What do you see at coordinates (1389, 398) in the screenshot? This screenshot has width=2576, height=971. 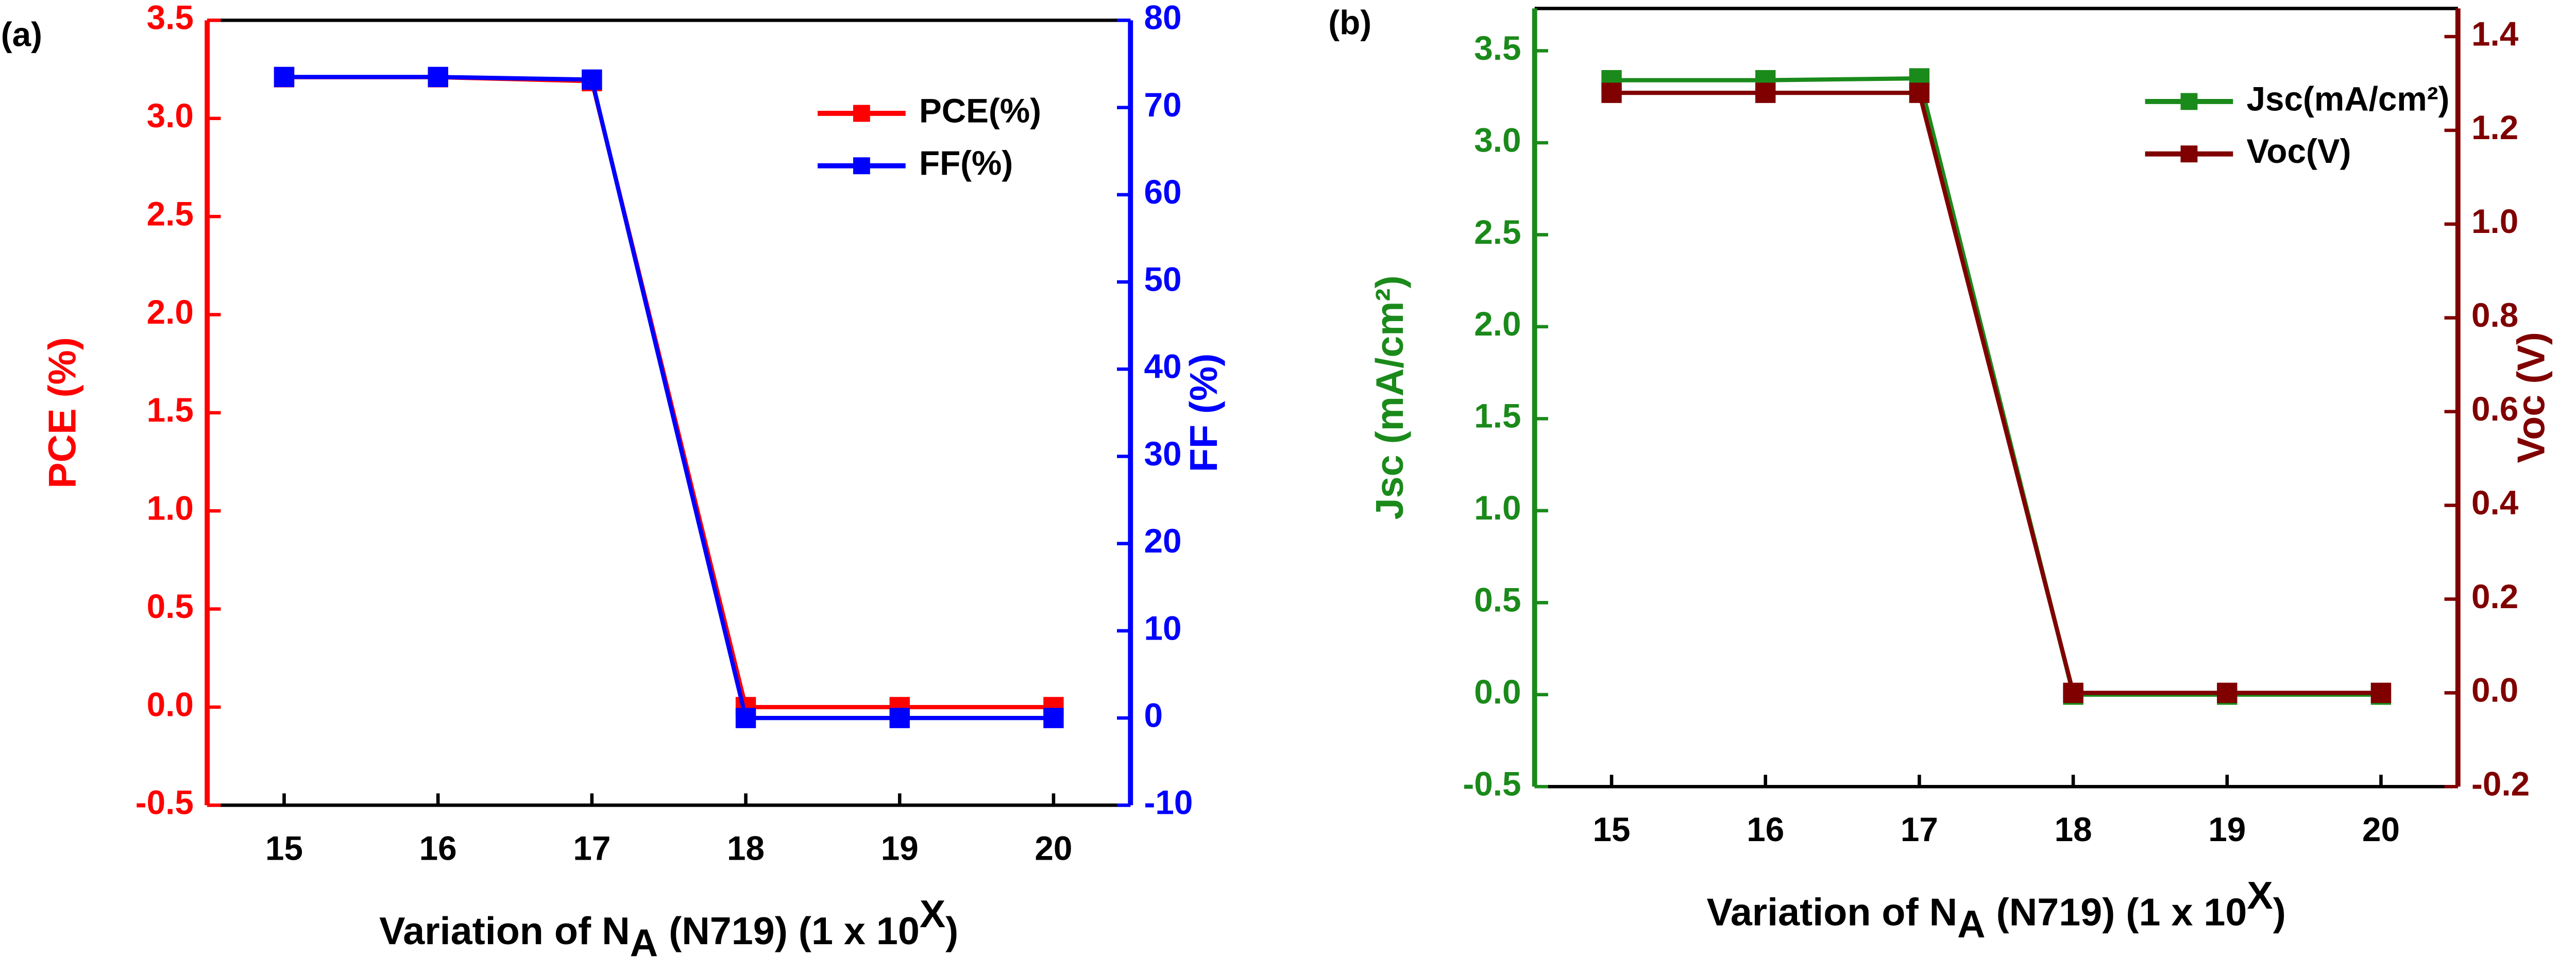 I see `y-axis-title: Jsc (mA/cm²)` at bounding box center [1389, 398].